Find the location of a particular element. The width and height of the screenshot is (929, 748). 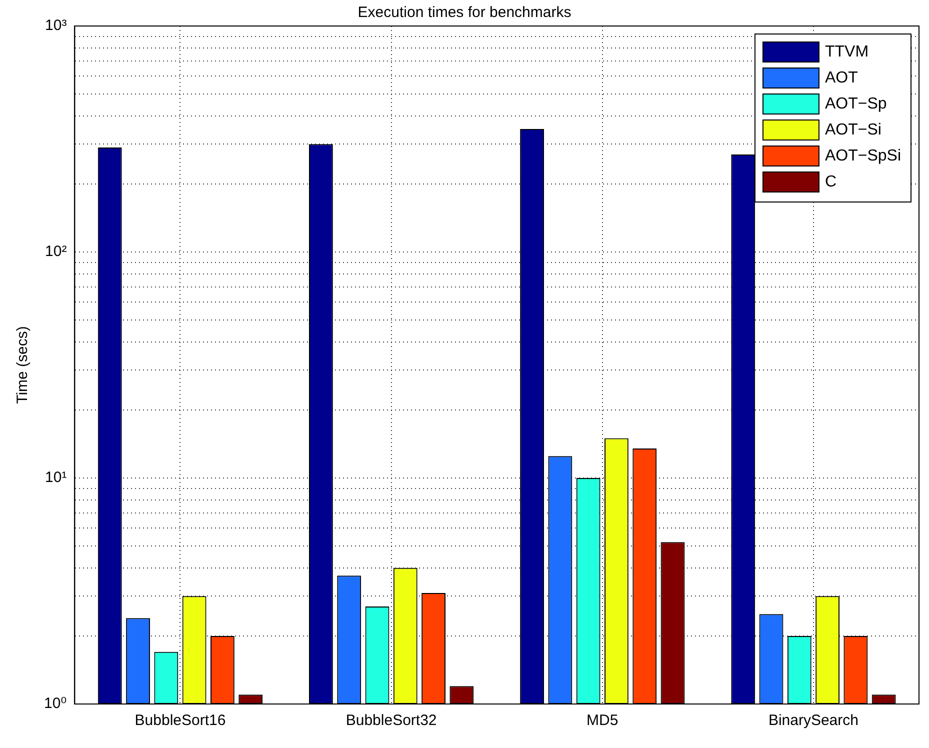

x-tick-label: MD5 is located at coordinates (602, 721).